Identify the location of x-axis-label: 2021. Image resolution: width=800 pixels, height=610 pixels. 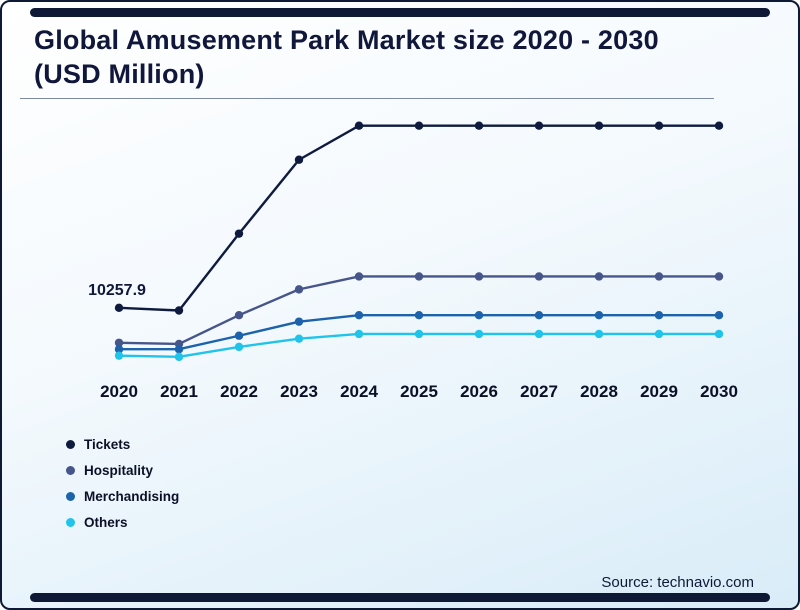
(179, 391).